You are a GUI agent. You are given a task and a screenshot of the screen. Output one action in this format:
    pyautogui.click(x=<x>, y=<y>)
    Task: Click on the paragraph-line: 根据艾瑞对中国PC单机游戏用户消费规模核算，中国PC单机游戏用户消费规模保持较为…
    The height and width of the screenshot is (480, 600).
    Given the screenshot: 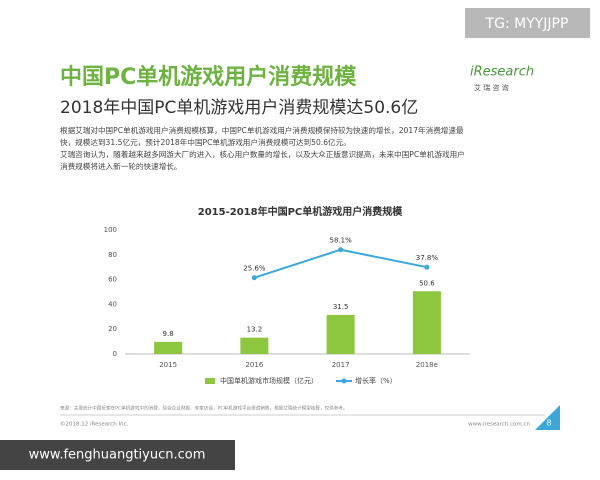 What is the action you would take?
    pyautogui.click(x=262, y=130)
    